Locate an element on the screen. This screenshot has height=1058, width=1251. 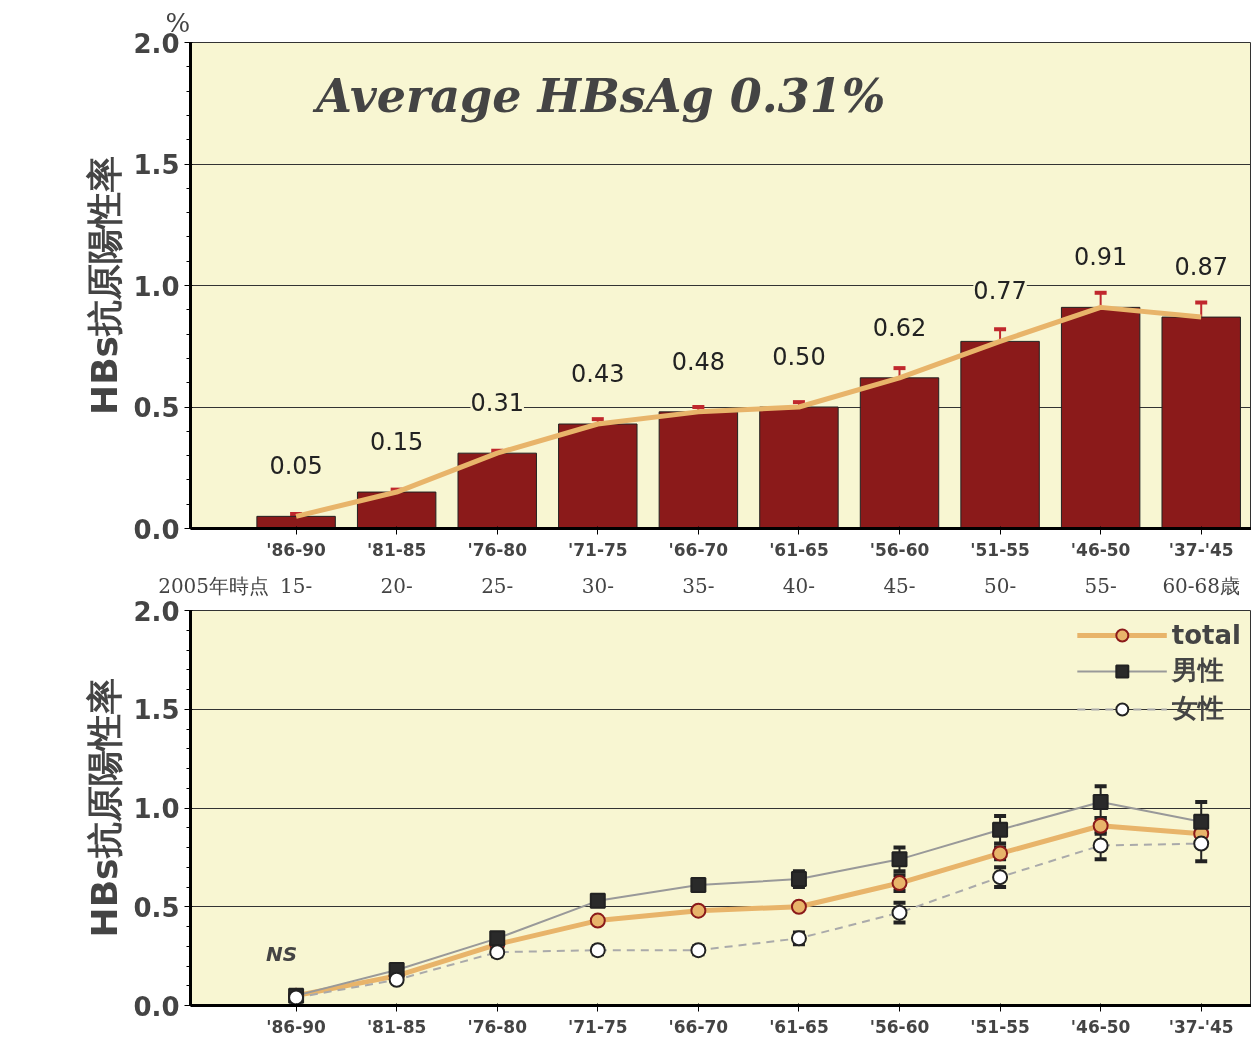
data-label: 0.43 is located at coordinates (598, 374).